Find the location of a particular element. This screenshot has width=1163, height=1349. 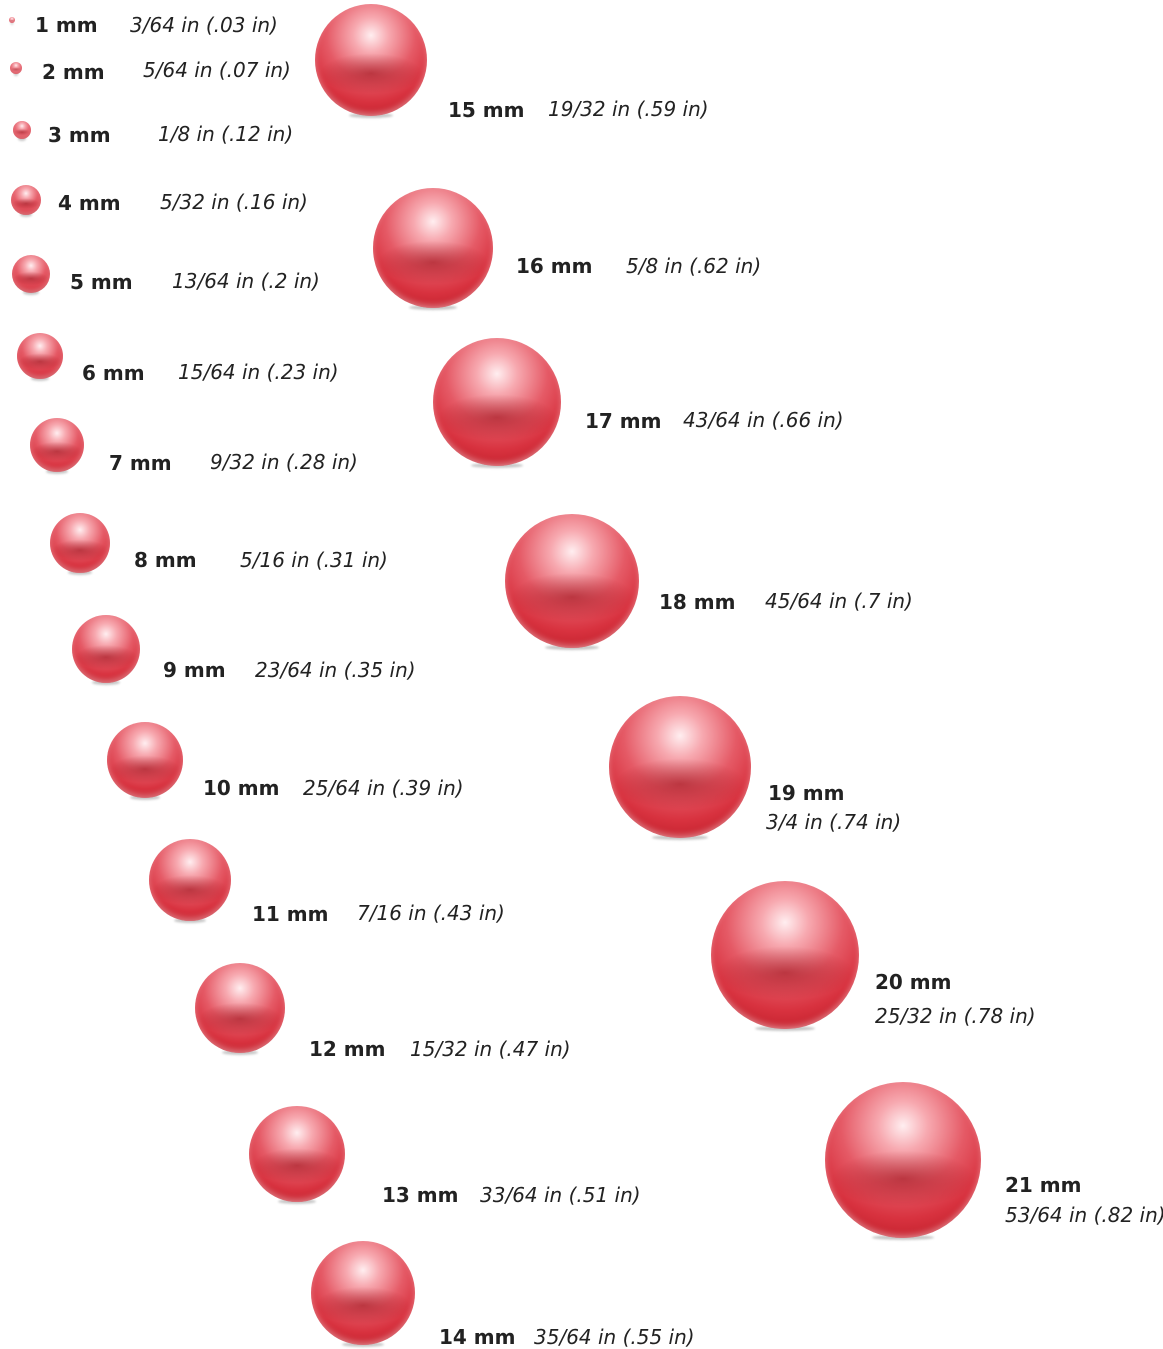

bead-8mm is located at coordinates (80, 544).